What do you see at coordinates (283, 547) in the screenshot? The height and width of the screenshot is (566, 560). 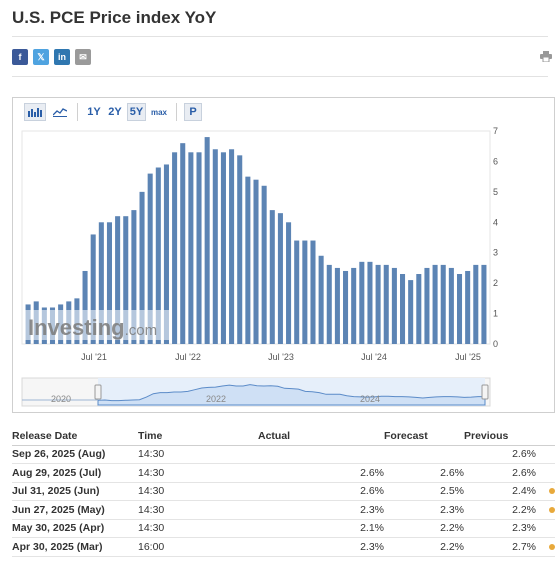 I see `table-row: Apr 30, 2025 (Mar) 16:00 2.3% 2.2% 2.7%` at bounding box center [283, 547].